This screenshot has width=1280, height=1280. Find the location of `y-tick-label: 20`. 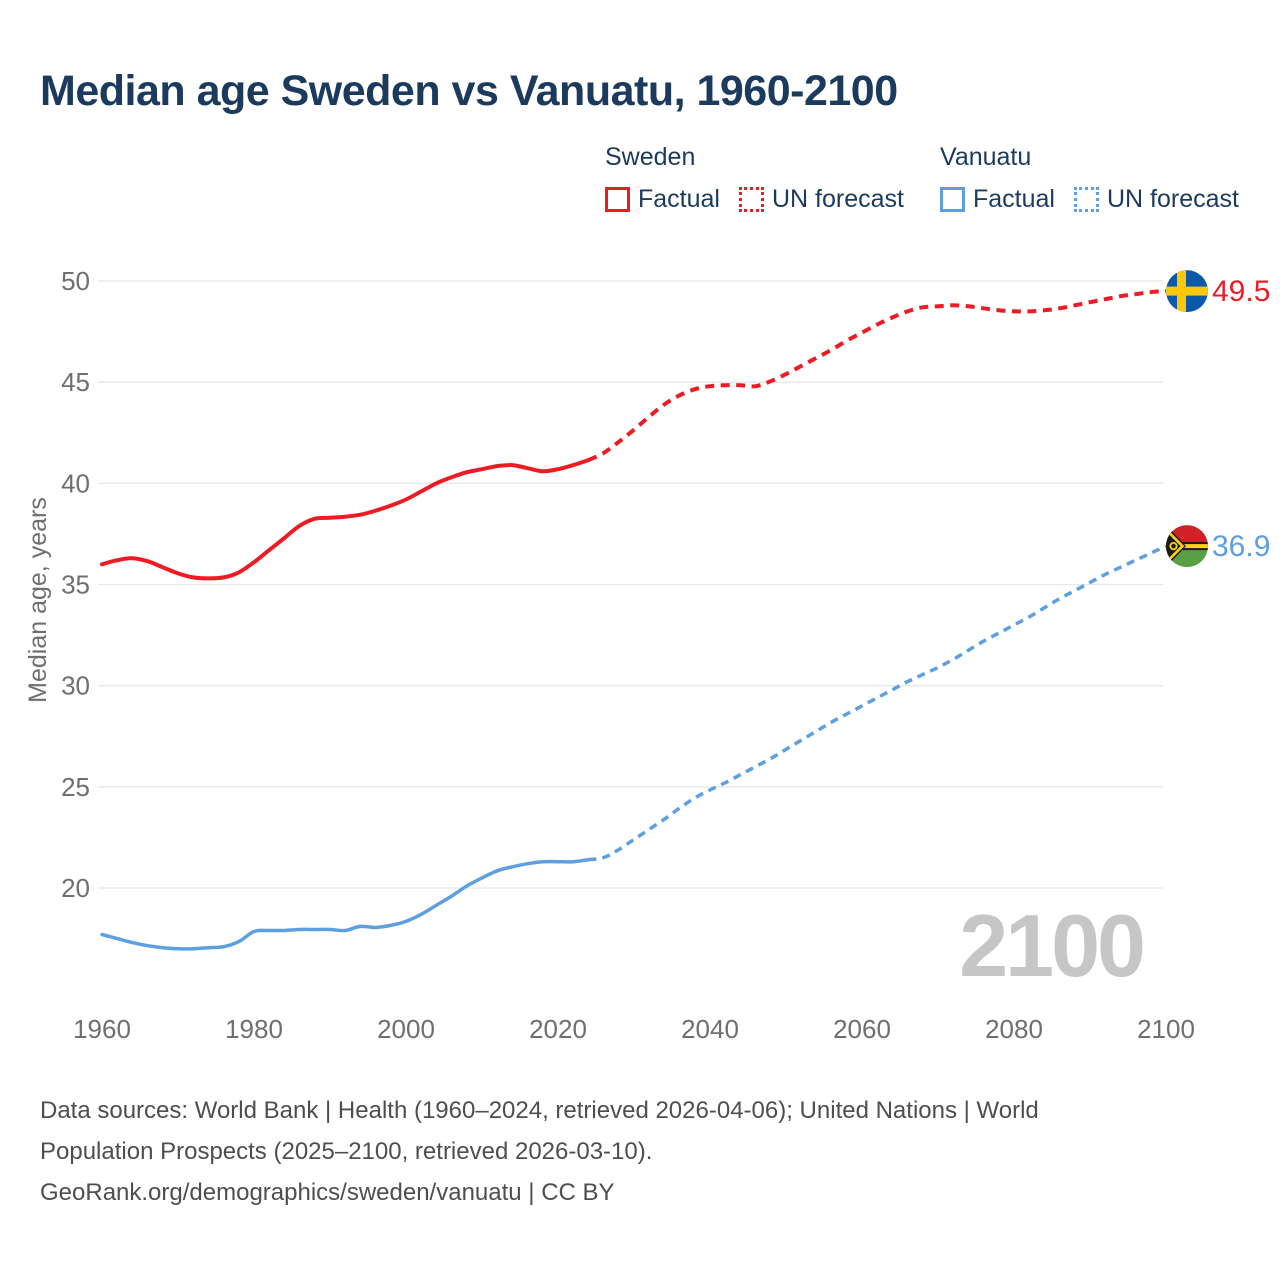

y-tick-label: 20 is located at coordinates (75, 888).